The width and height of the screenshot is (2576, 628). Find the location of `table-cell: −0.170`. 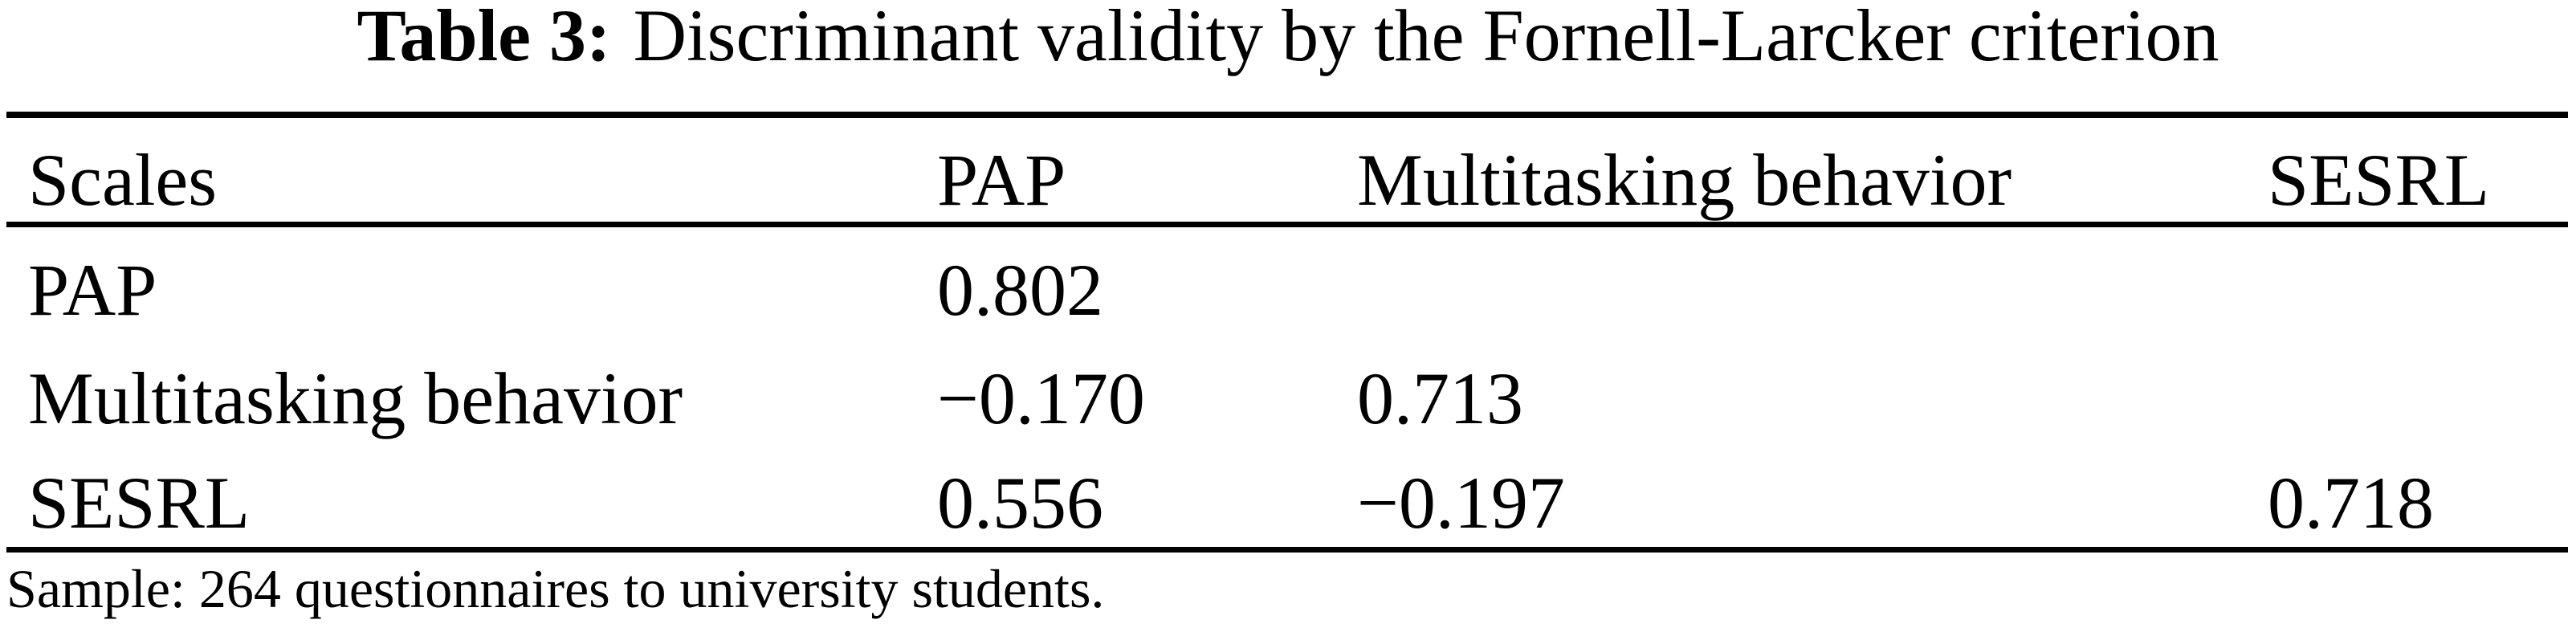

table-cell: −0.170 is located at coordinates (1041, 398).